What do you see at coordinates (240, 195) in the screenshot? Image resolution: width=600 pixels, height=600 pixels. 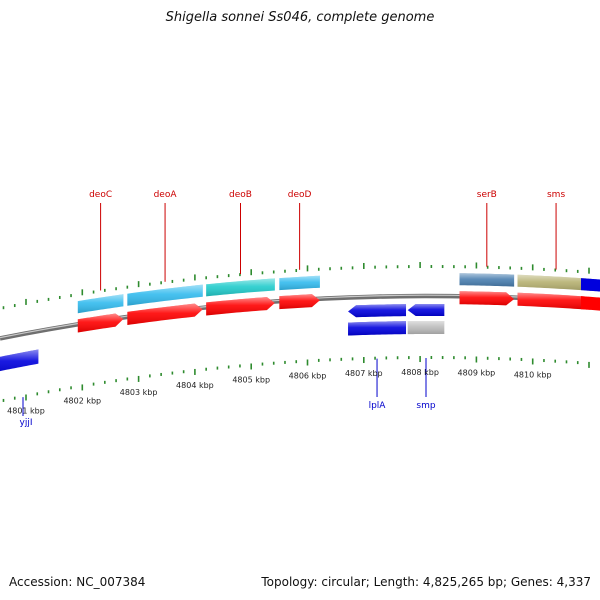 I see `gene-label-deoB: deoB` at bounding box center [240, 195].